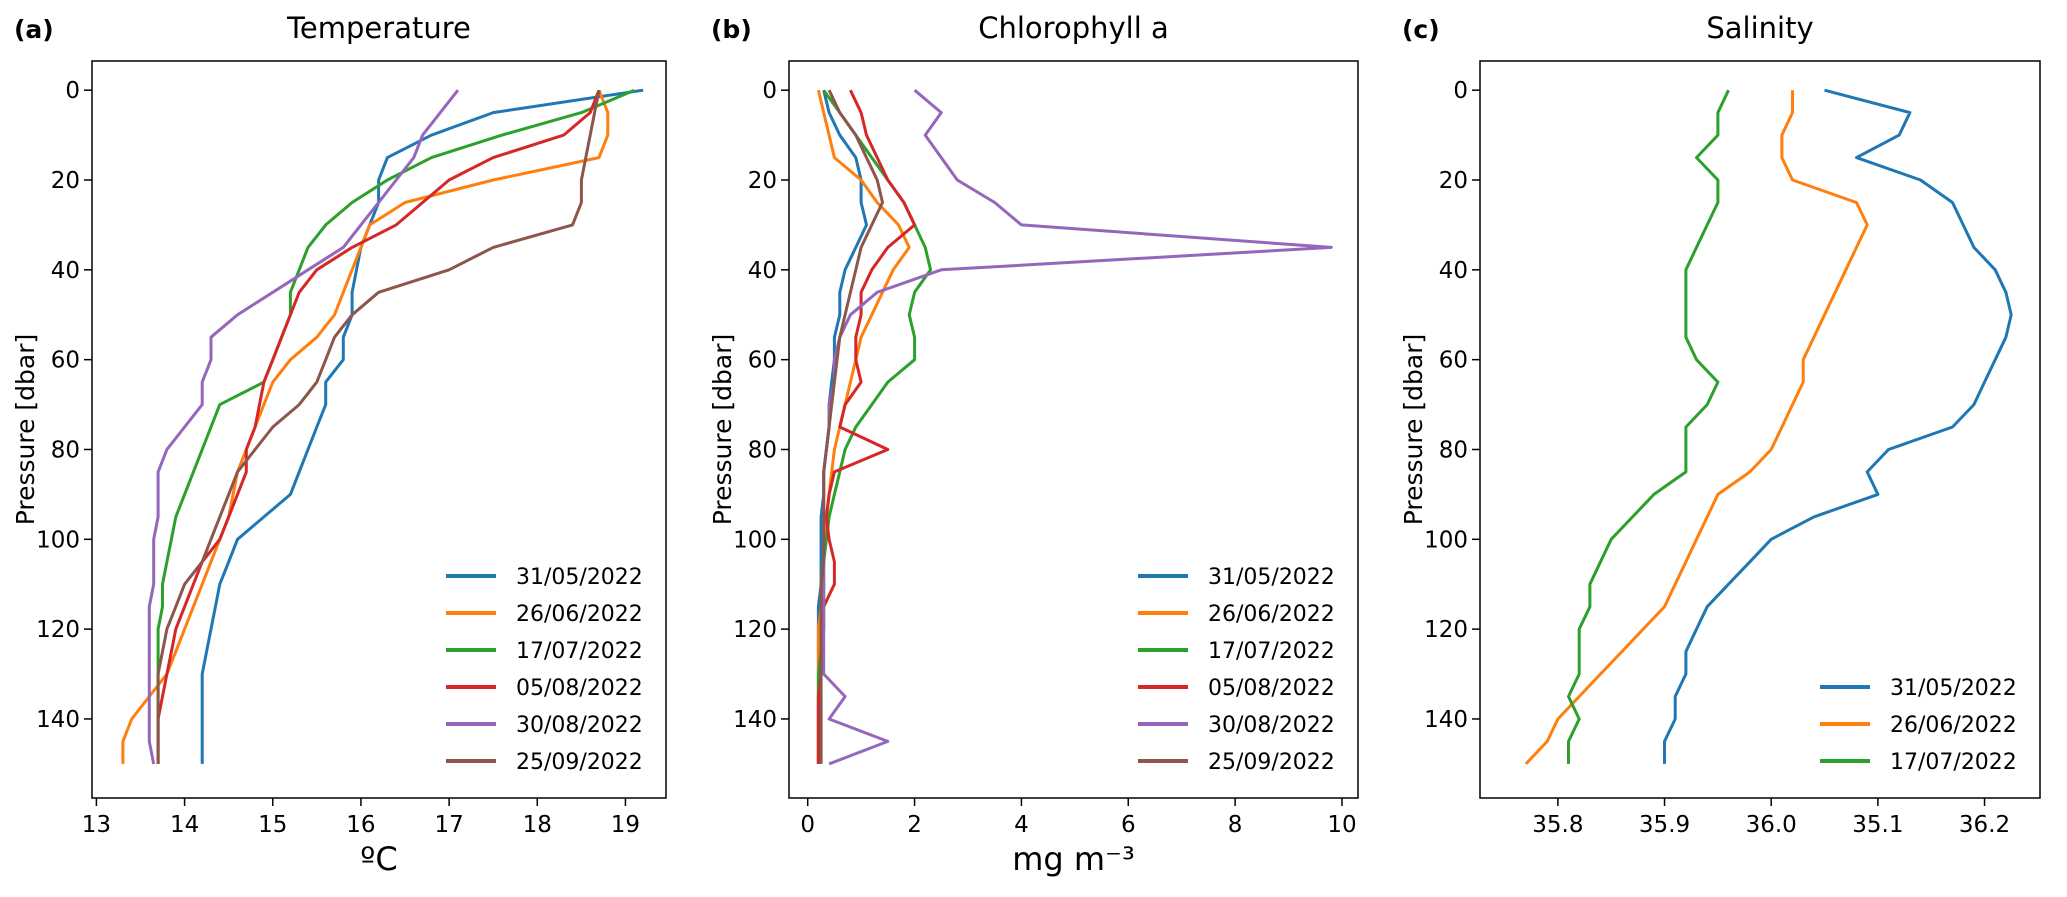  What do you see at coordinates (1664, 825) in the screenshot?
I see `x-tick-label: 35.9` at bounding box center [1664, 825].